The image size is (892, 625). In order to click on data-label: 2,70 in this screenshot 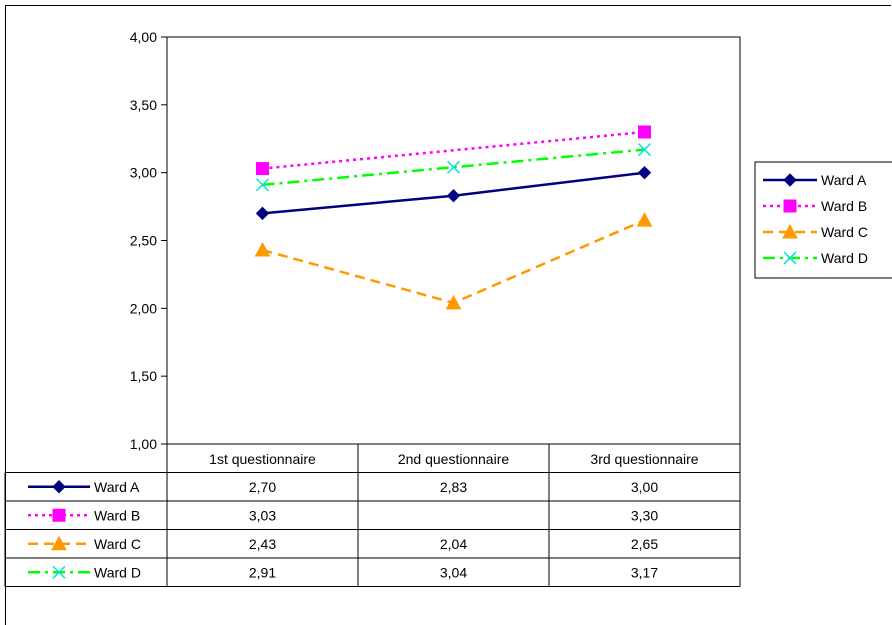, I will do `click(262, 487)`.